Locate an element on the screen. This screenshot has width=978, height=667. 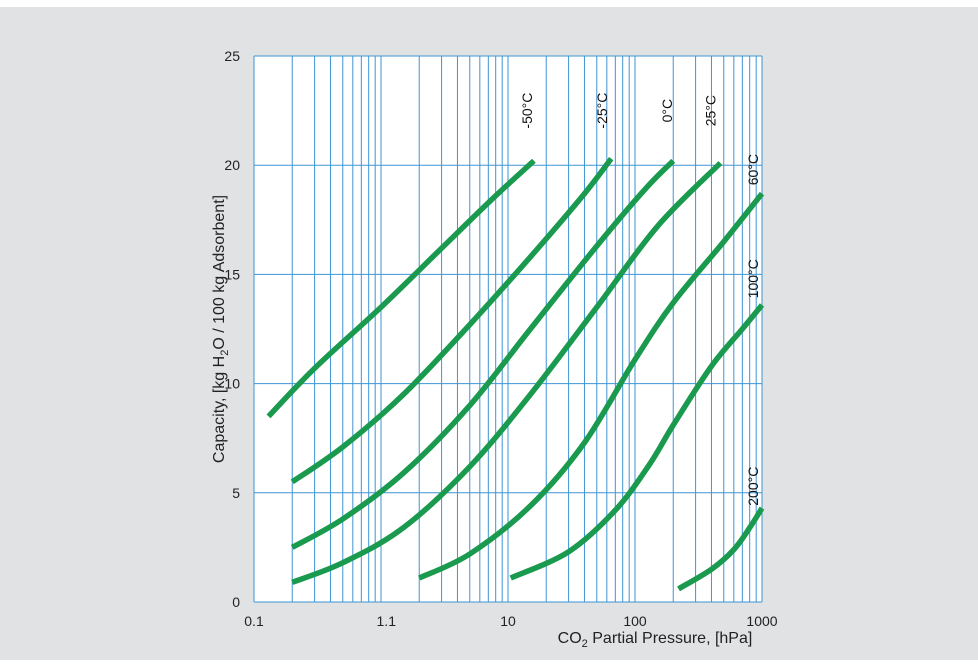
y-axis-title: Capacity, [kg H2O / 100 kg Adsorbent] is located at coordinates (221, 329).